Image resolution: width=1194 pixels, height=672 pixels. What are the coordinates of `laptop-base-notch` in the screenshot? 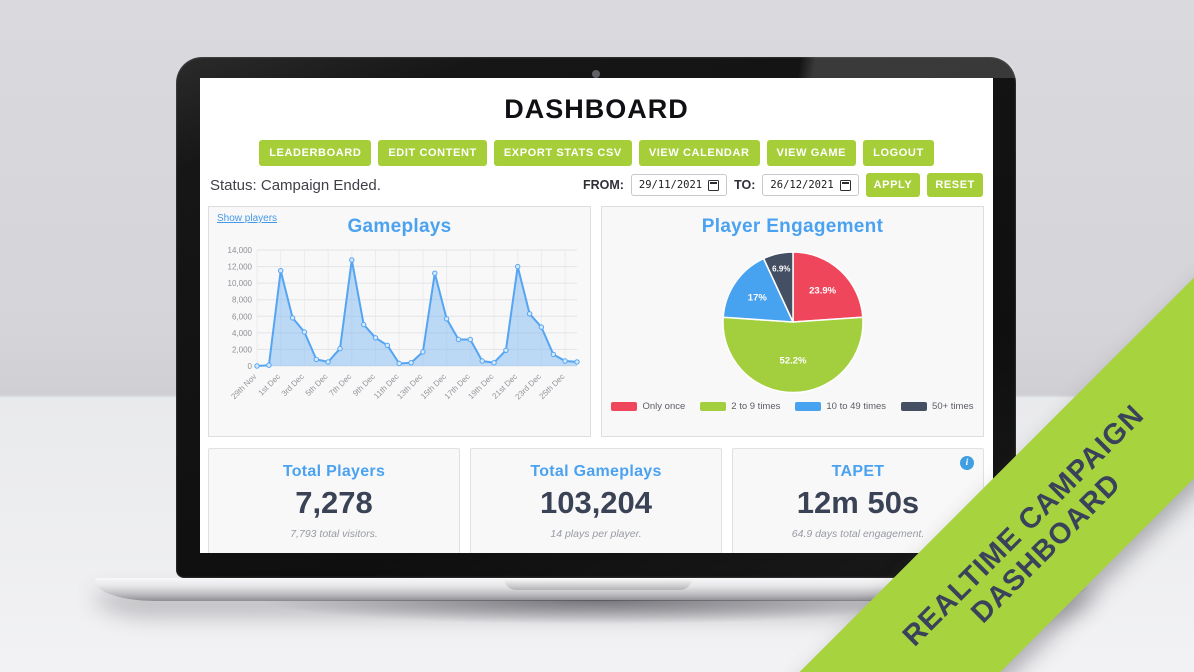 It's located at (598, 584).